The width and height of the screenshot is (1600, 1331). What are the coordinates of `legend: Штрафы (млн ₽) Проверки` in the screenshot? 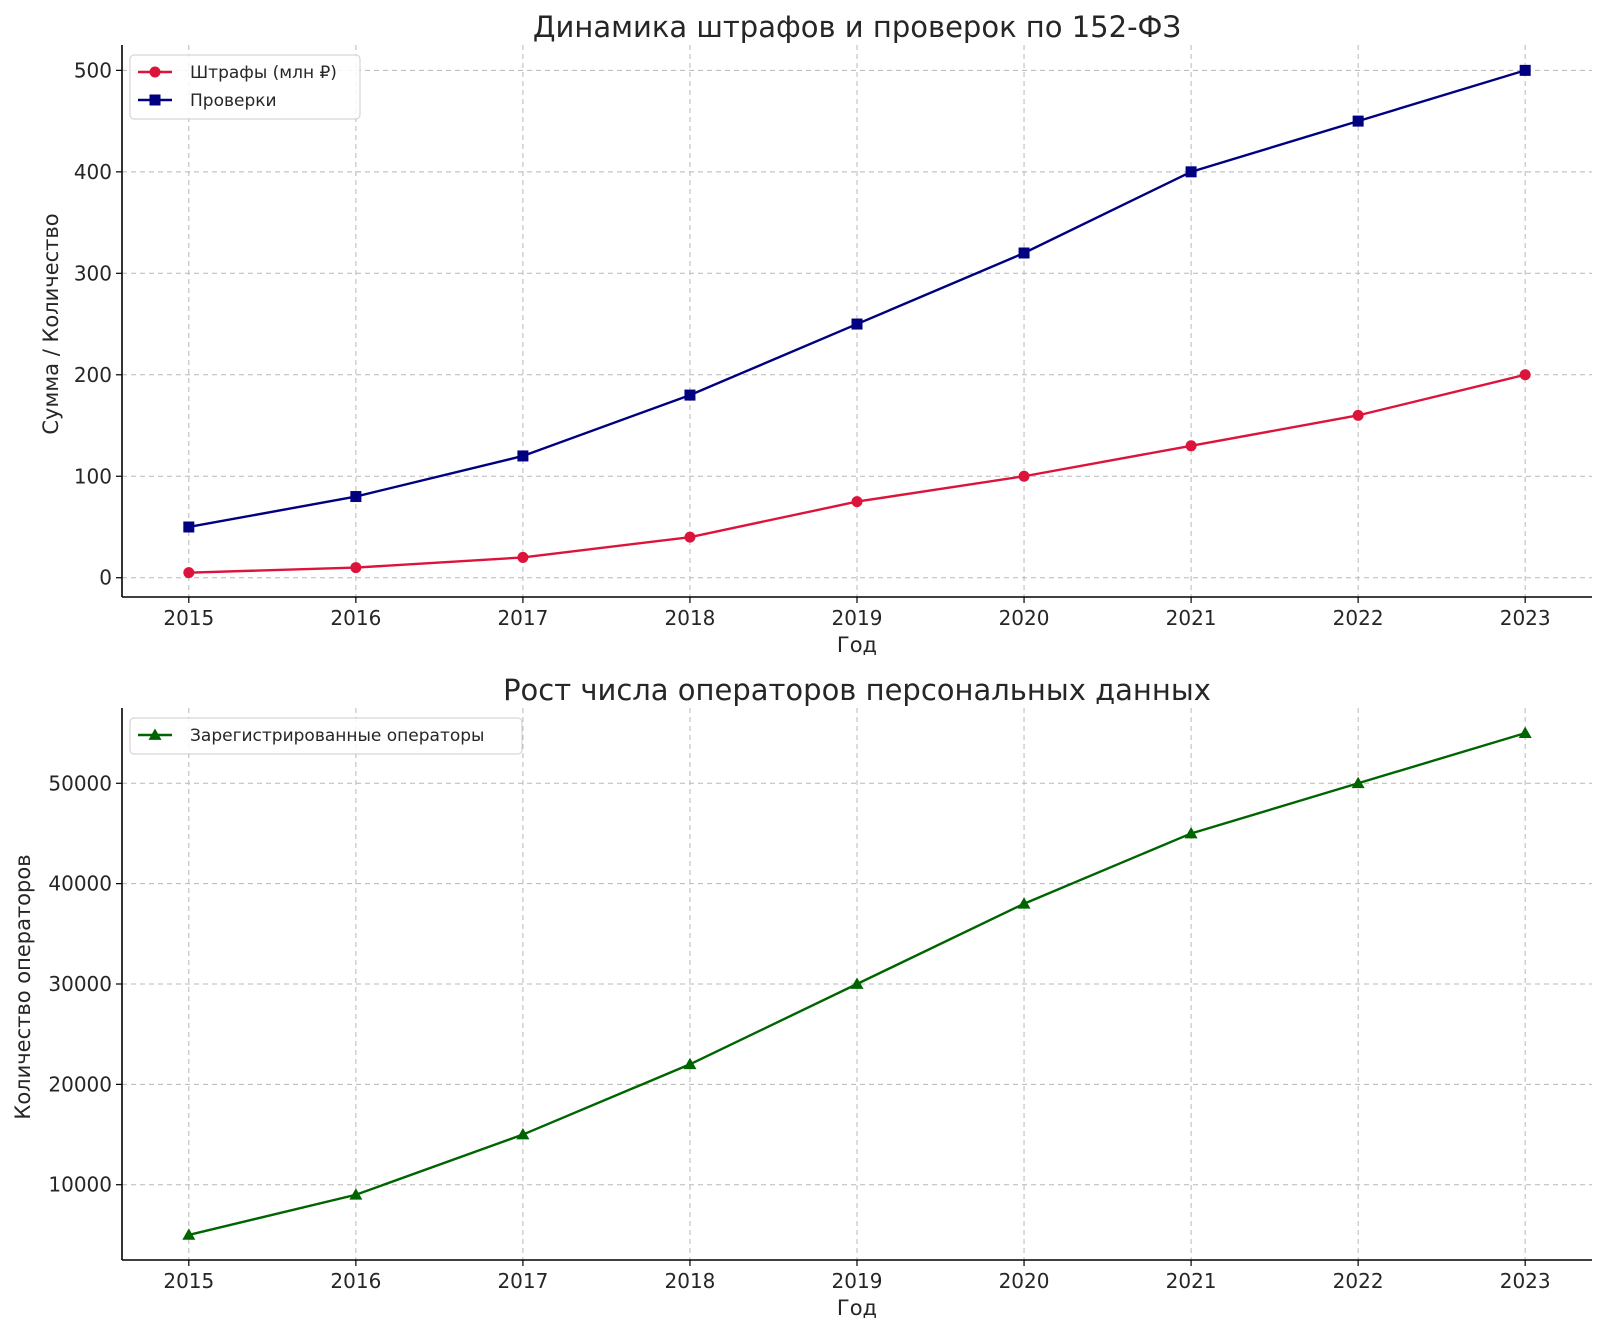 It's located at (245, 87).